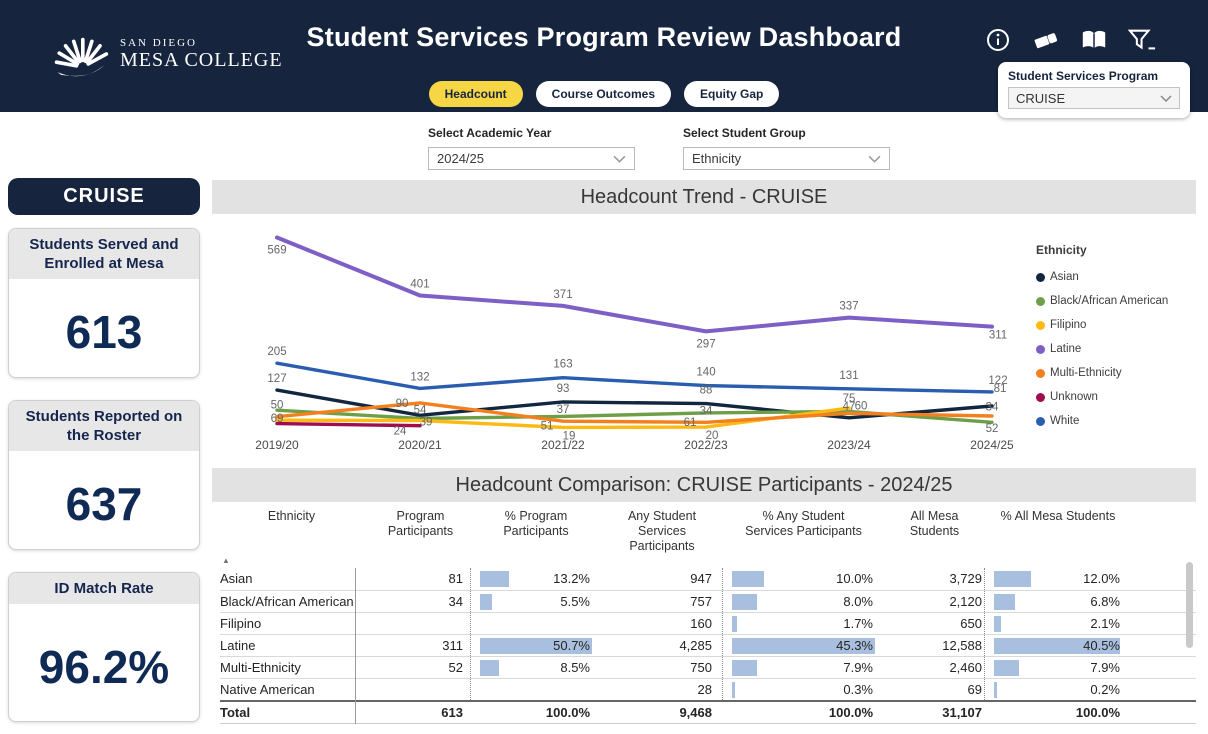  What do you see at coordinates (571, 645) in the screenshot?
I see `cell-value: 50.7%` at bounding box center [571, 645].